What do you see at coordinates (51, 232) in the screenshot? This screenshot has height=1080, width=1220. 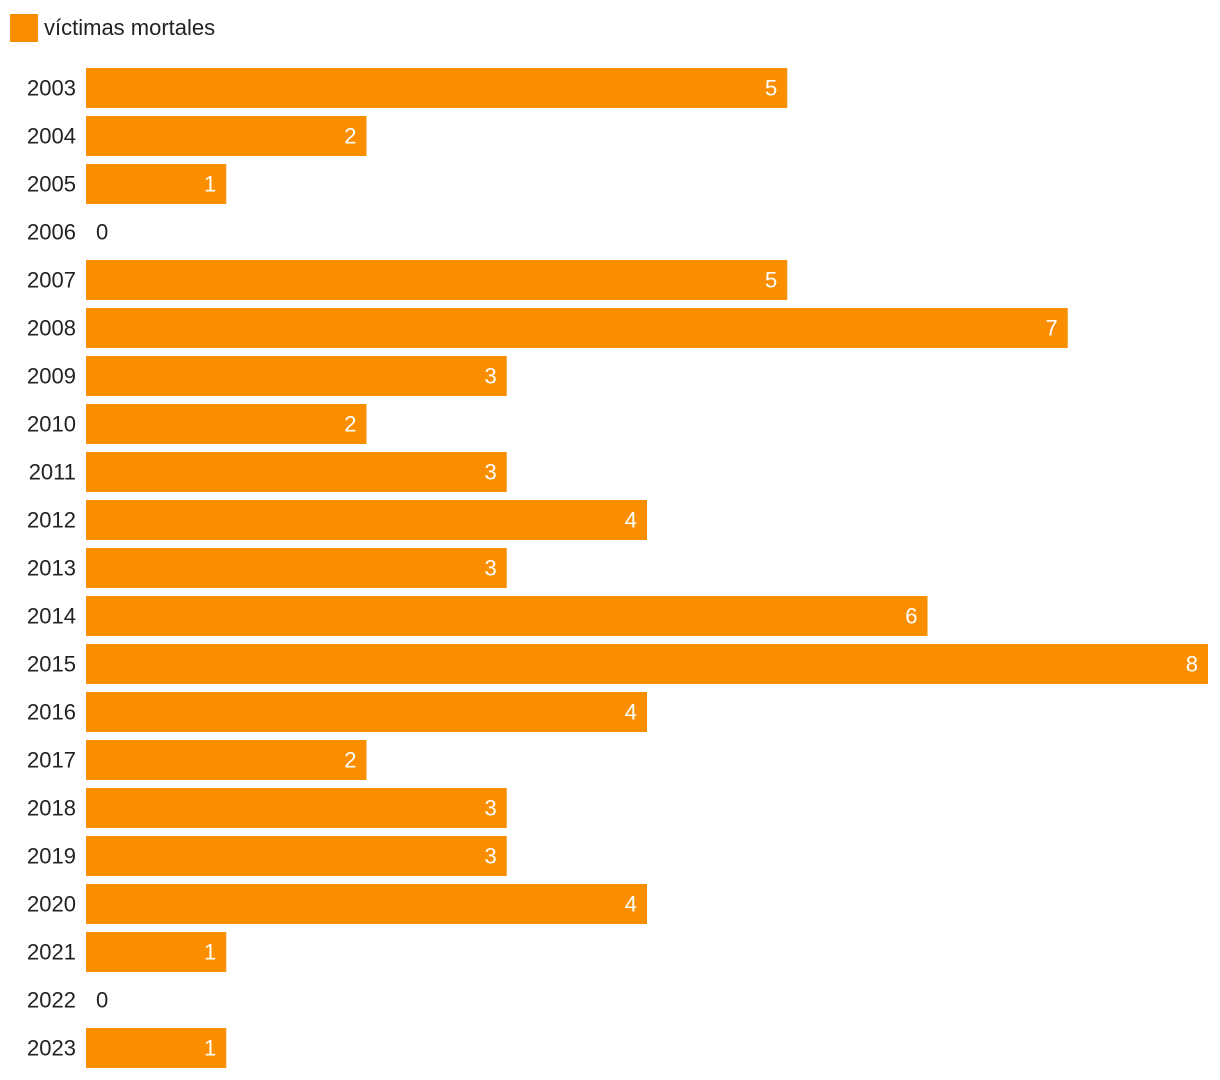 I see `category-label: 2006` at bounding box center [51, 232].